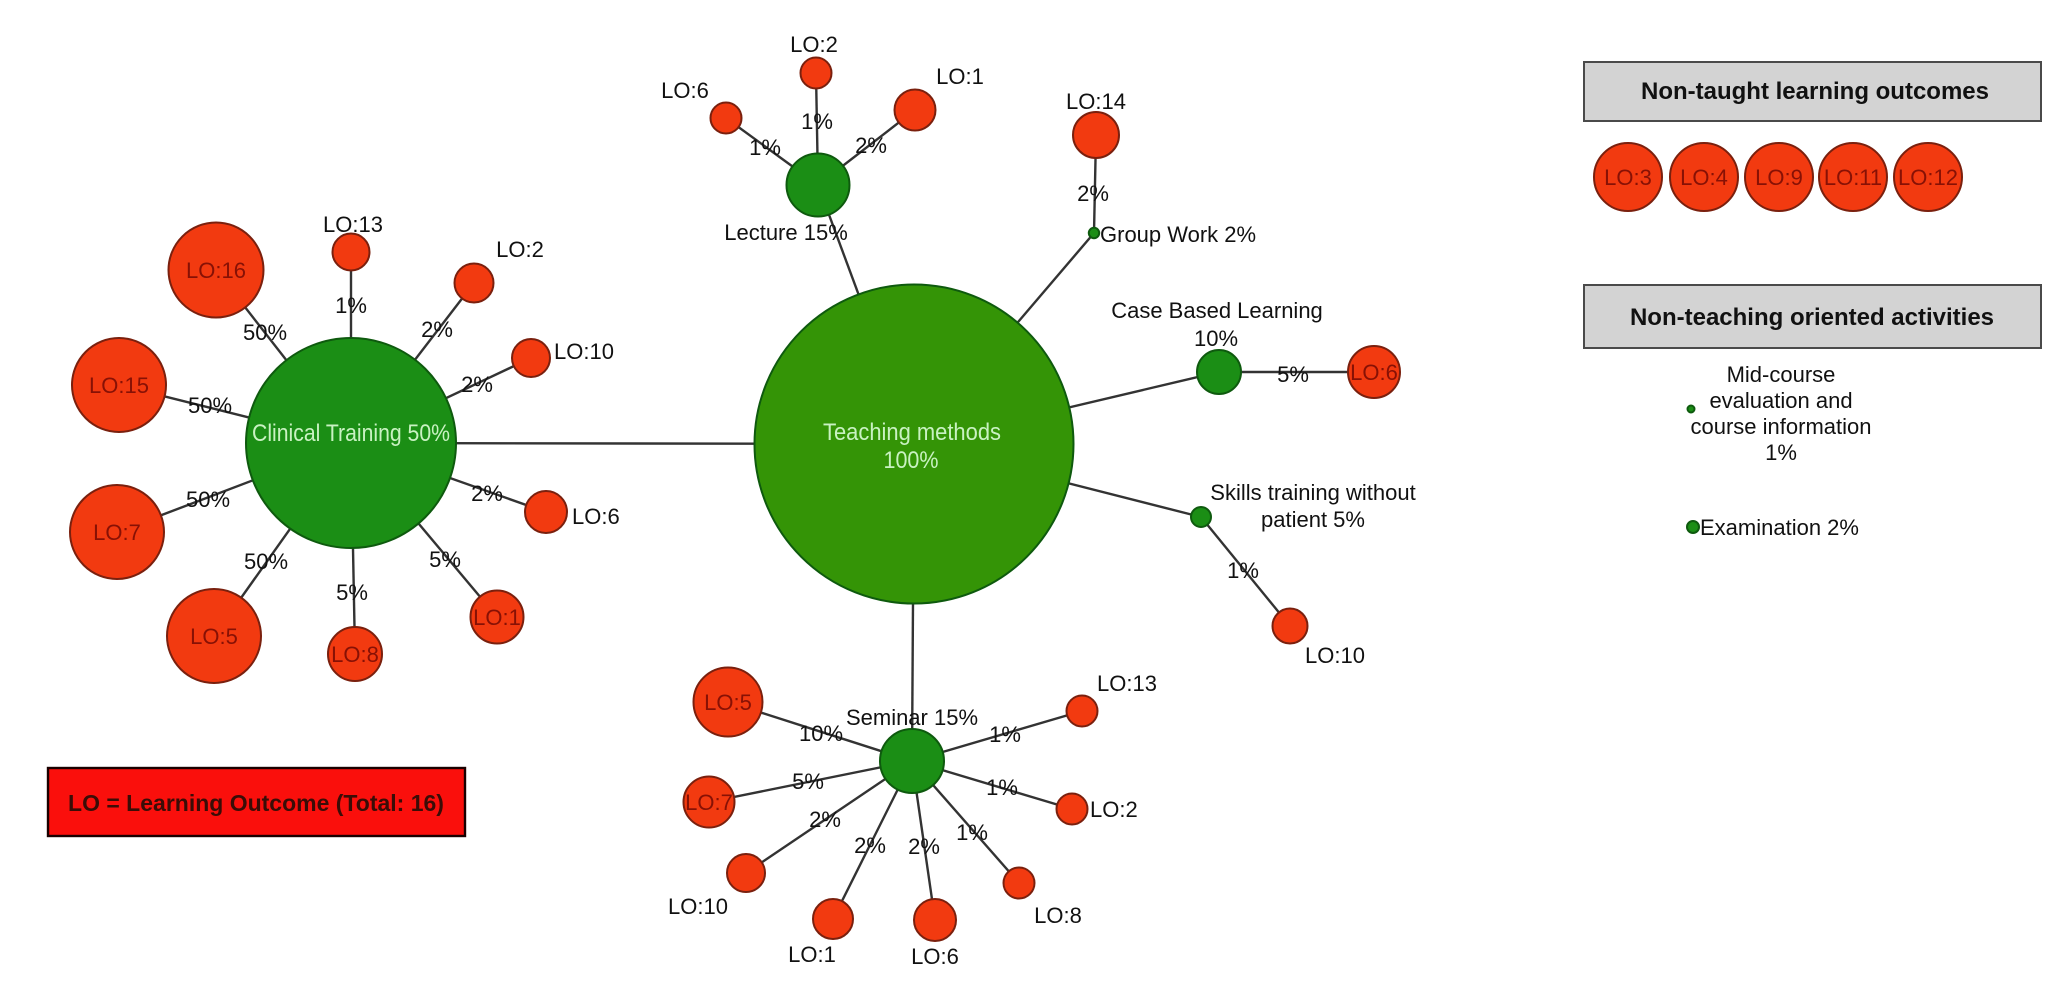 The width and height of the screenshot is (2059, 1001). Describe the element at coordinates (1812, 317) in the screenshot. I see `svg-text:Non-teaching oriented activiti: Non-teaching oriented activities` at that location.